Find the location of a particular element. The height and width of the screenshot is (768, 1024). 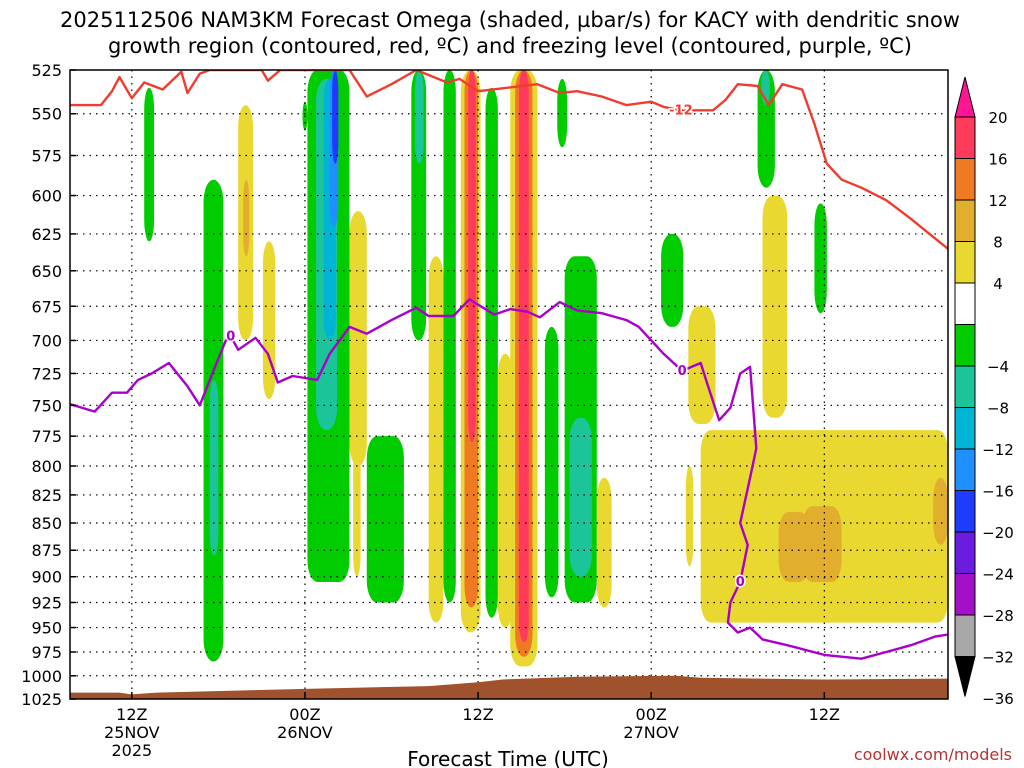

colorbar-label-6: −8 is located at coordinates (998, 409).